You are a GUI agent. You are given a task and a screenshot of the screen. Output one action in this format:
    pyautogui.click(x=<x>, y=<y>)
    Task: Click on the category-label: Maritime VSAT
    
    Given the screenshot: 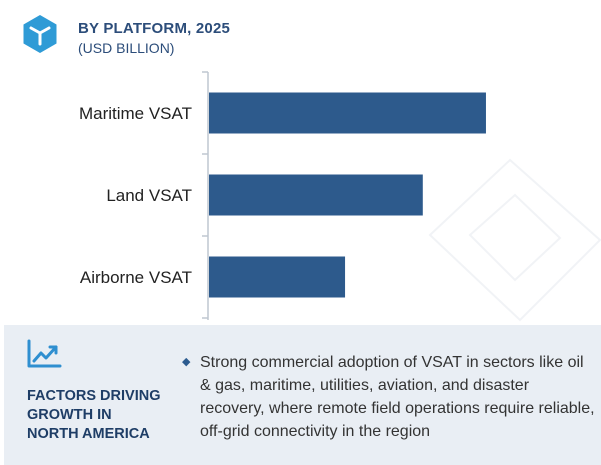 What is the action you would take?
    pyautogui.click(x=135, y=113)
    